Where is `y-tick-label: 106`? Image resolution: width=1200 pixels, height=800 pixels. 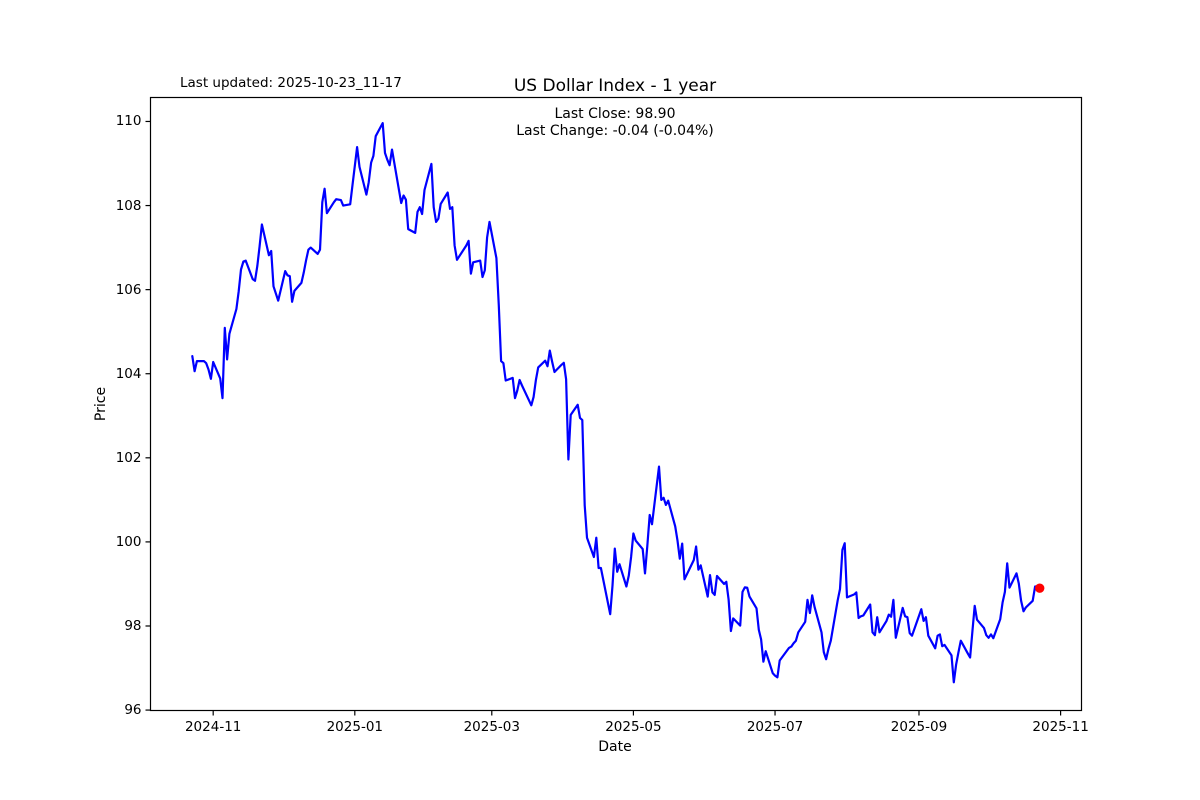 y-tick-label: 106 is located at coordinates (128, 289).